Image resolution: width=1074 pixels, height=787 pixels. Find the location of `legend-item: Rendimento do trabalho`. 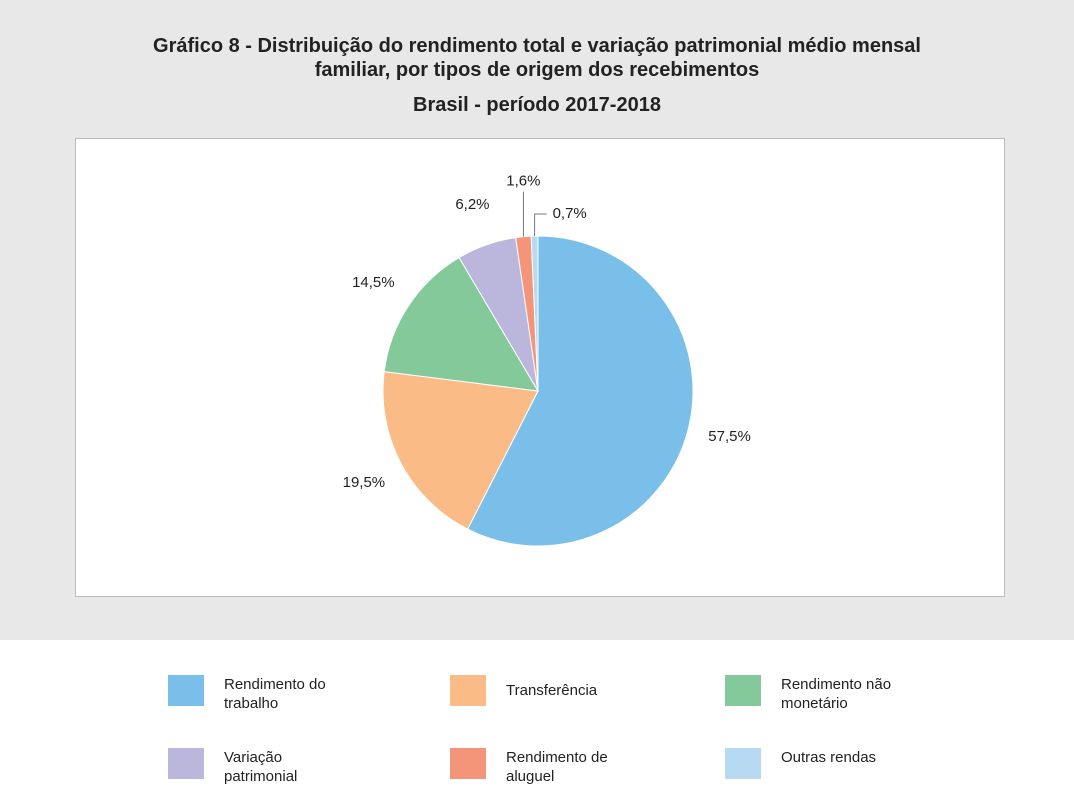

legend-item: Rendimento do trabalho is located at coordinates (261, 694).